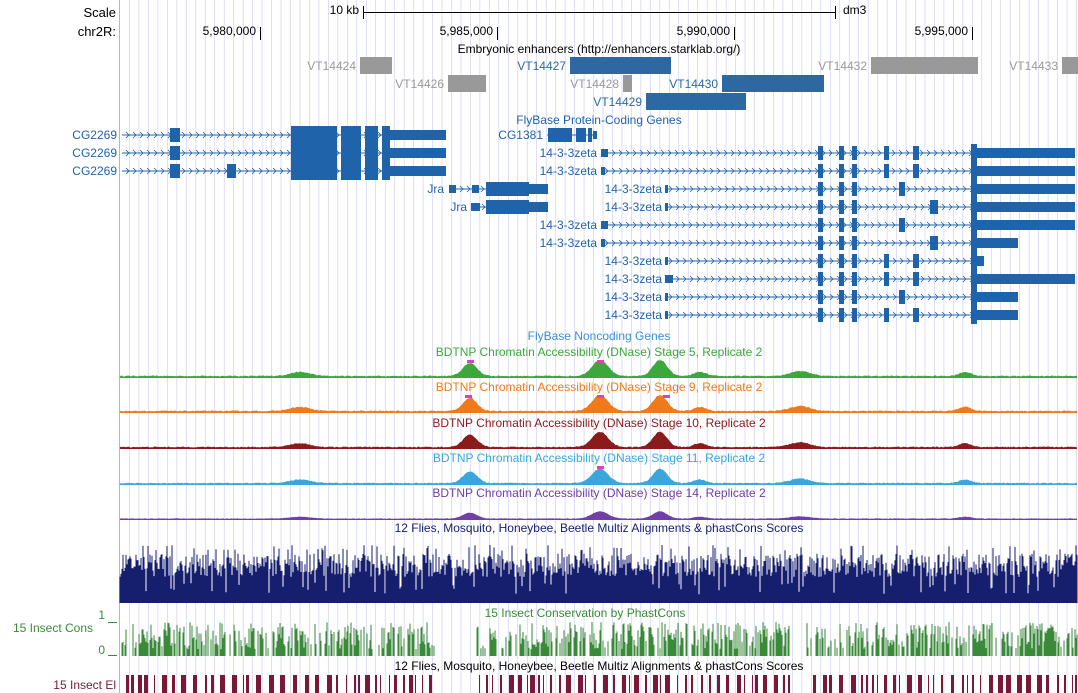 Image resolution: width=1078 pixels, height=693 pixels. Describe the element at coordinates (520, 135) in the screenshot. I see `gene-label: CG1381` at that location.